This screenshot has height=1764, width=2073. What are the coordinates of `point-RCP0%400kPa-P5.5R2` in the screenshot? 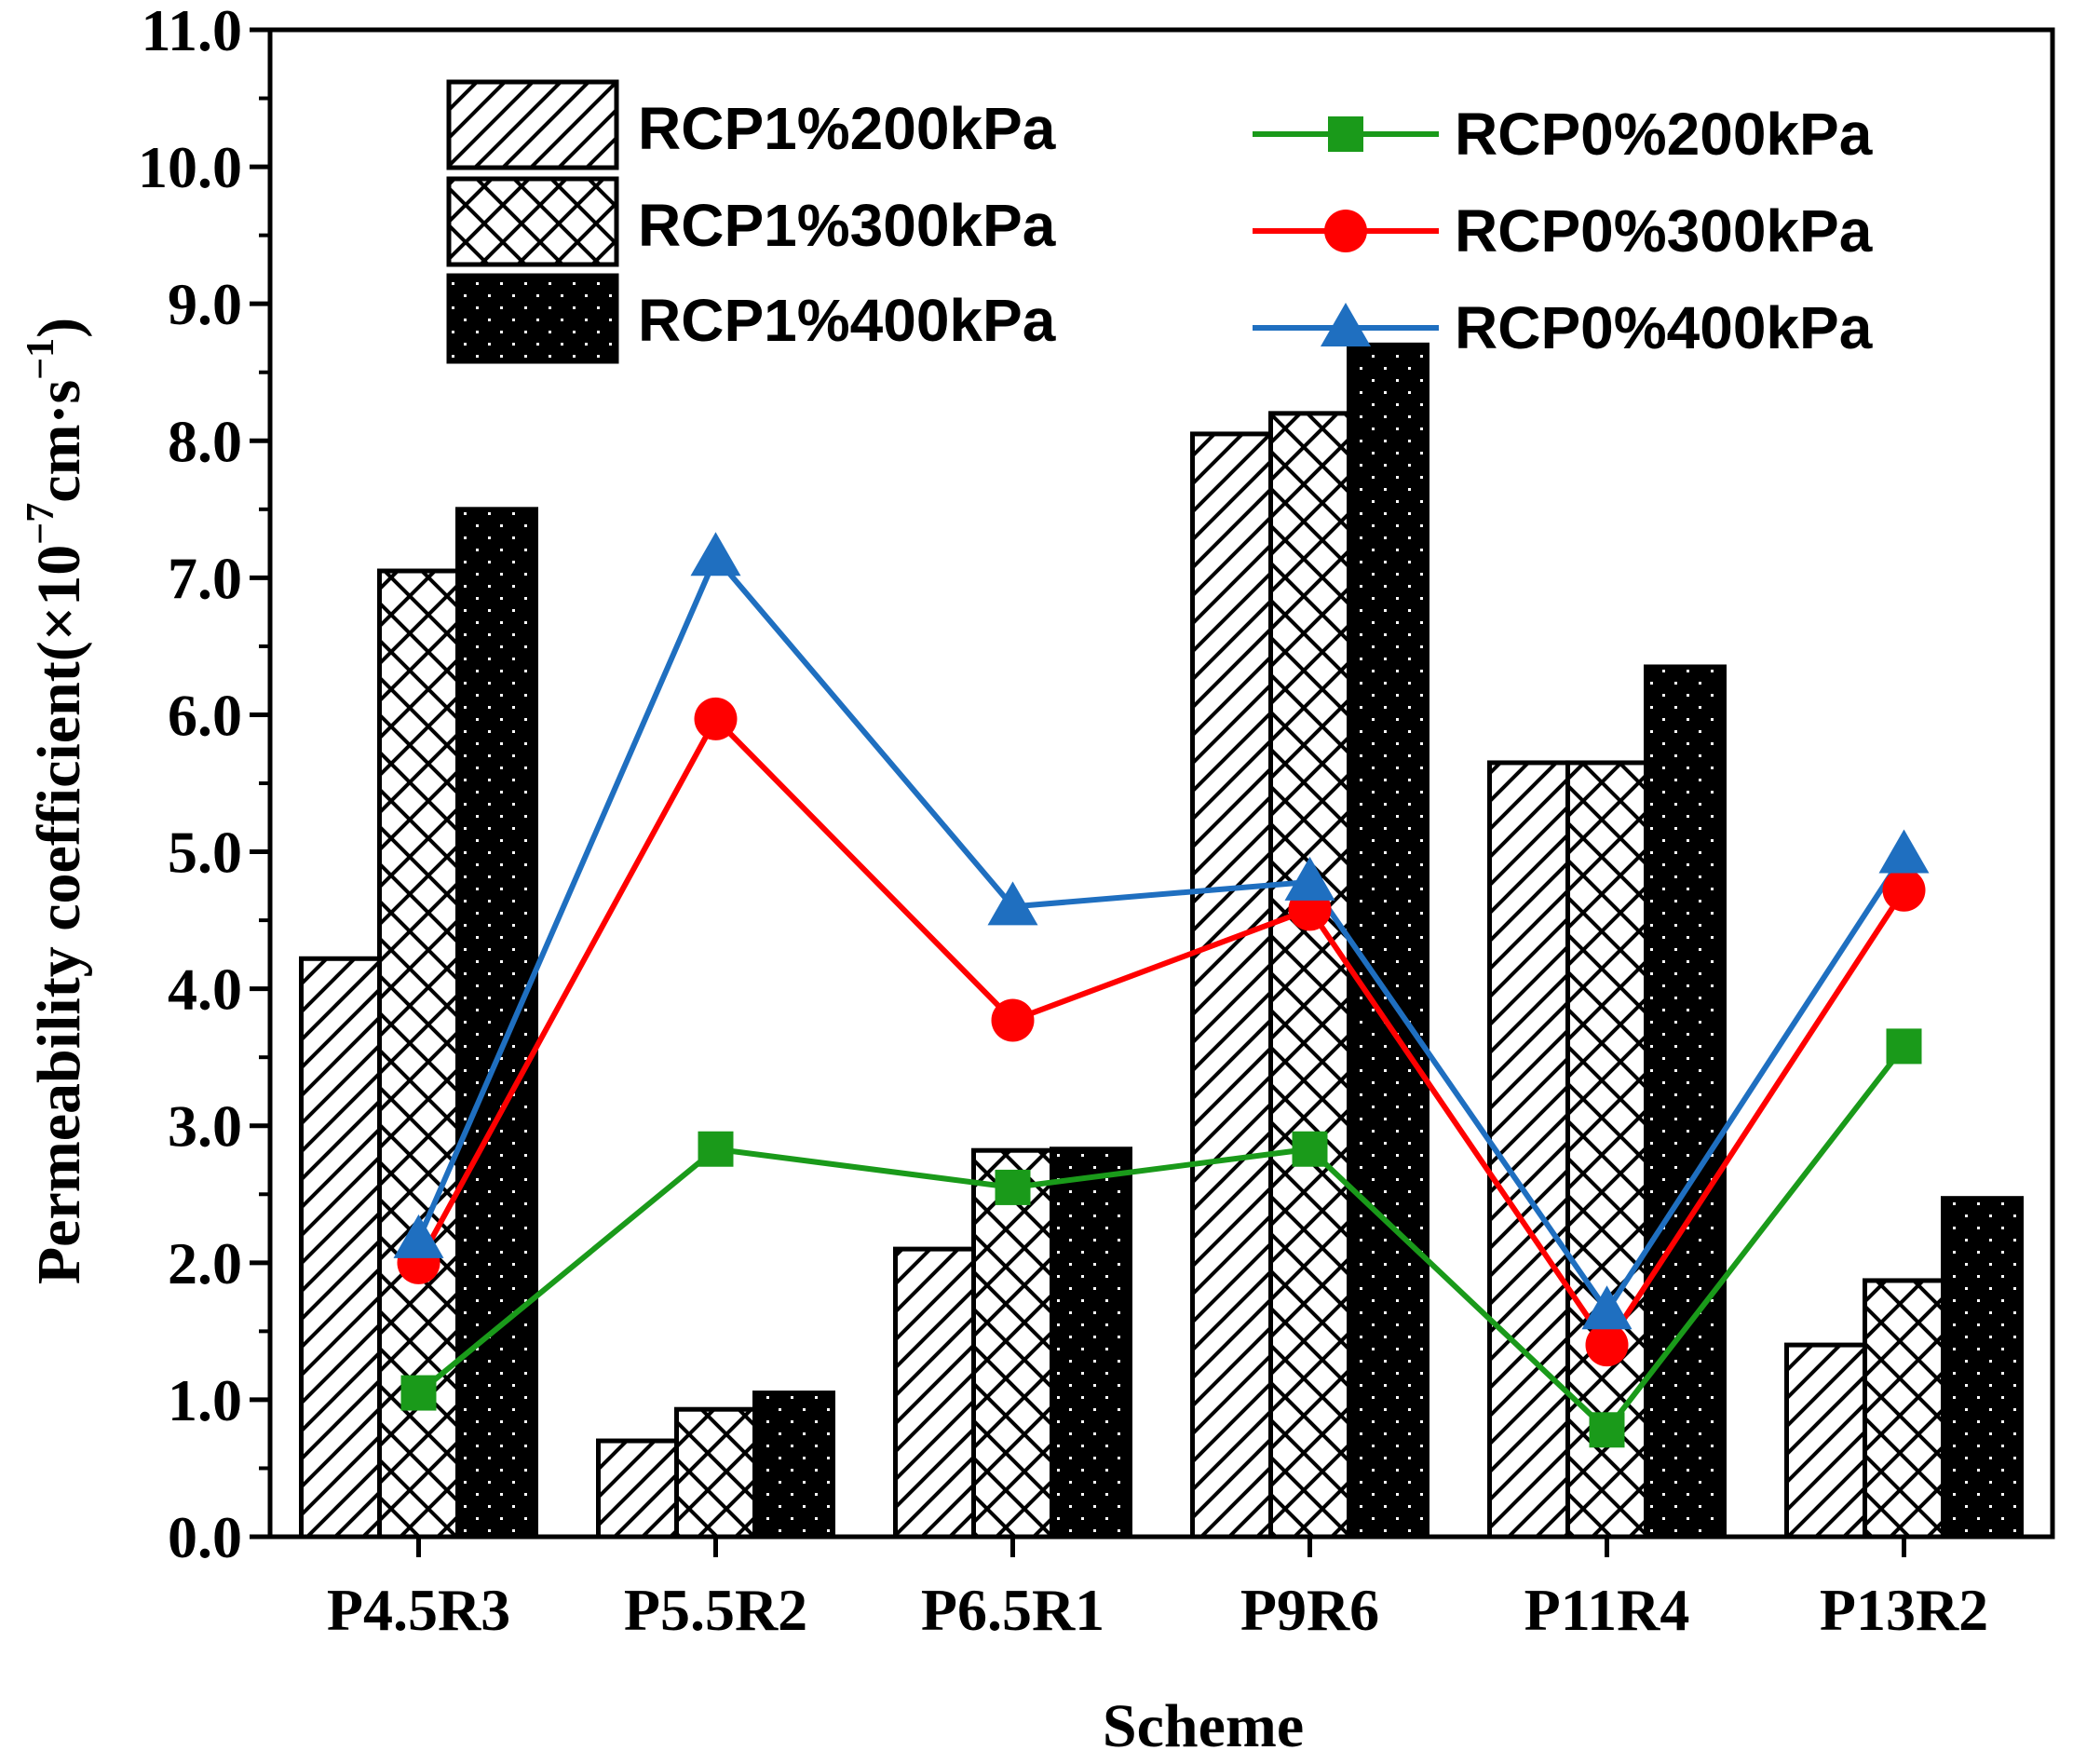 It's located at (715, 554).